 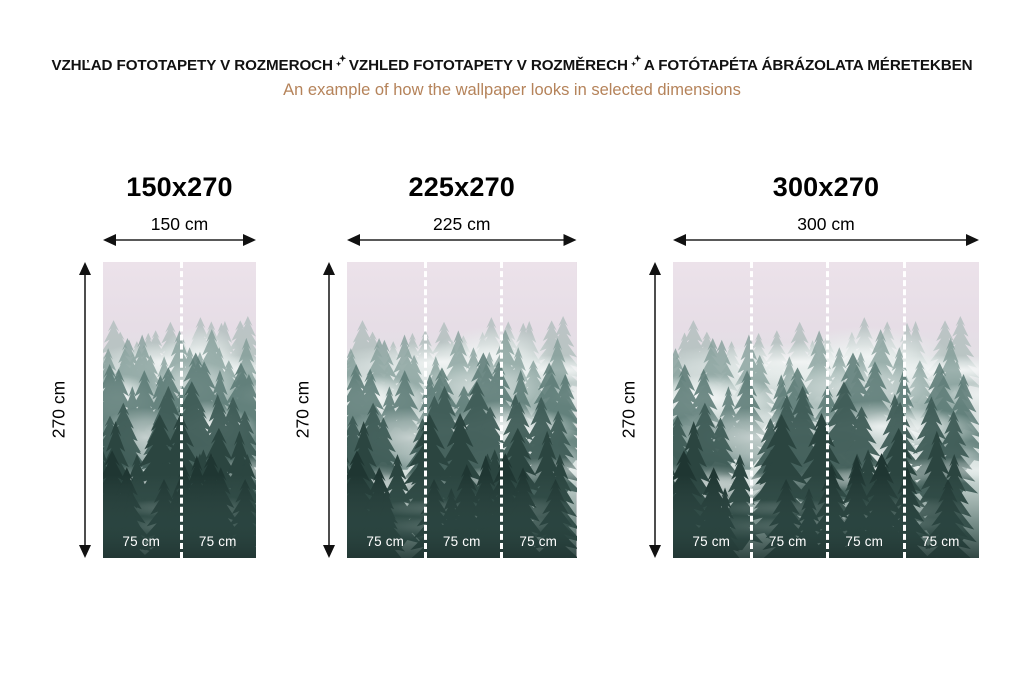 What do you see at coordinates (826, 224) in the screenshot?
I see `width-dimension-label: 300 cm` at bounding box center [826, 224].